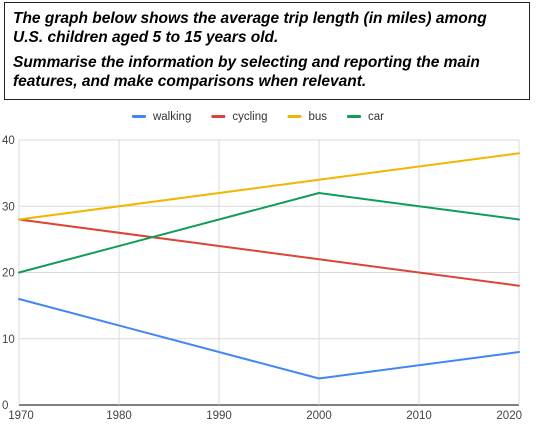 The image size is (542, 424). I want to click on x-tick-label: 2000, so click(319, 416).